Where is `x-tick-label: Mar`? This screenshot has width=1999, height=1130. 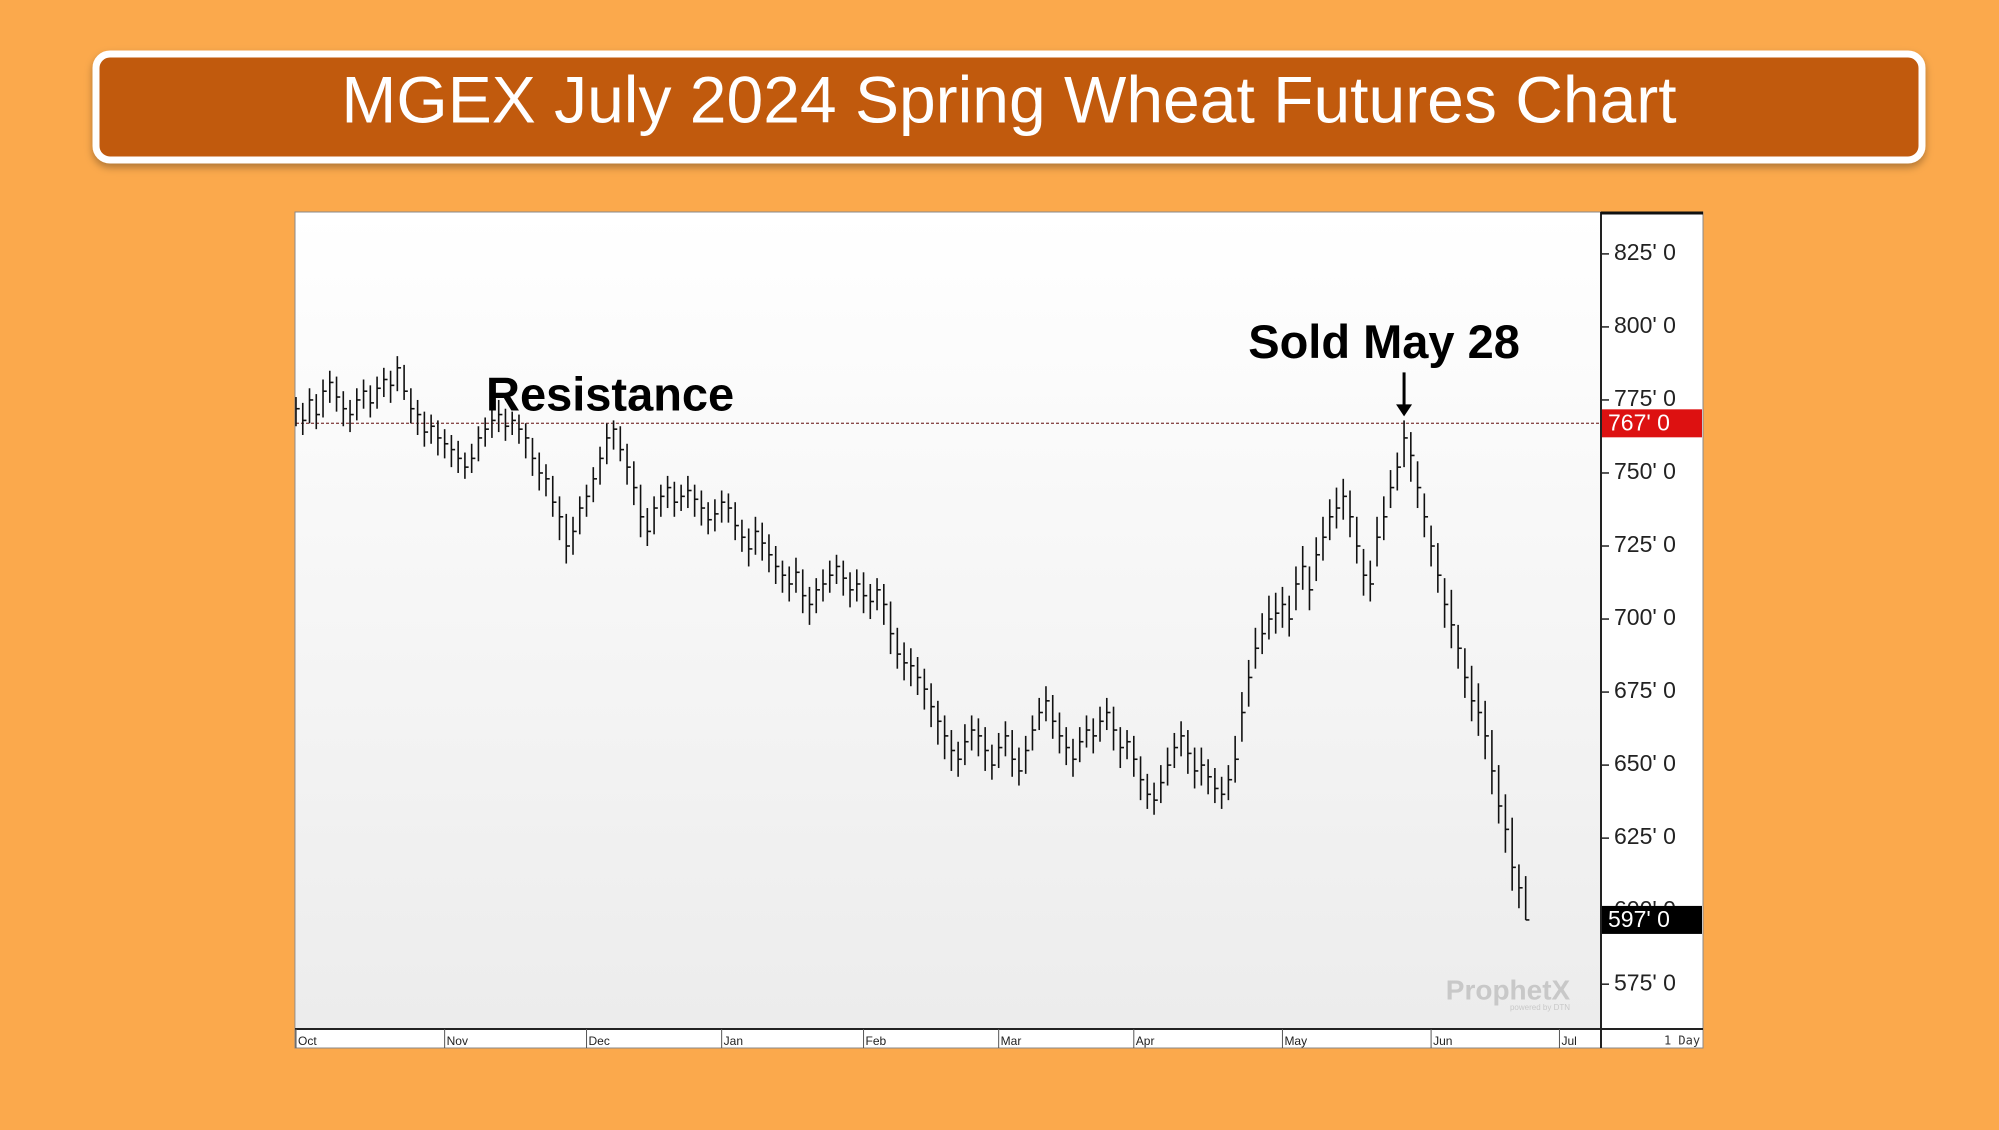
x-tick-label: Mar is located at coordinates (1011, 1041).